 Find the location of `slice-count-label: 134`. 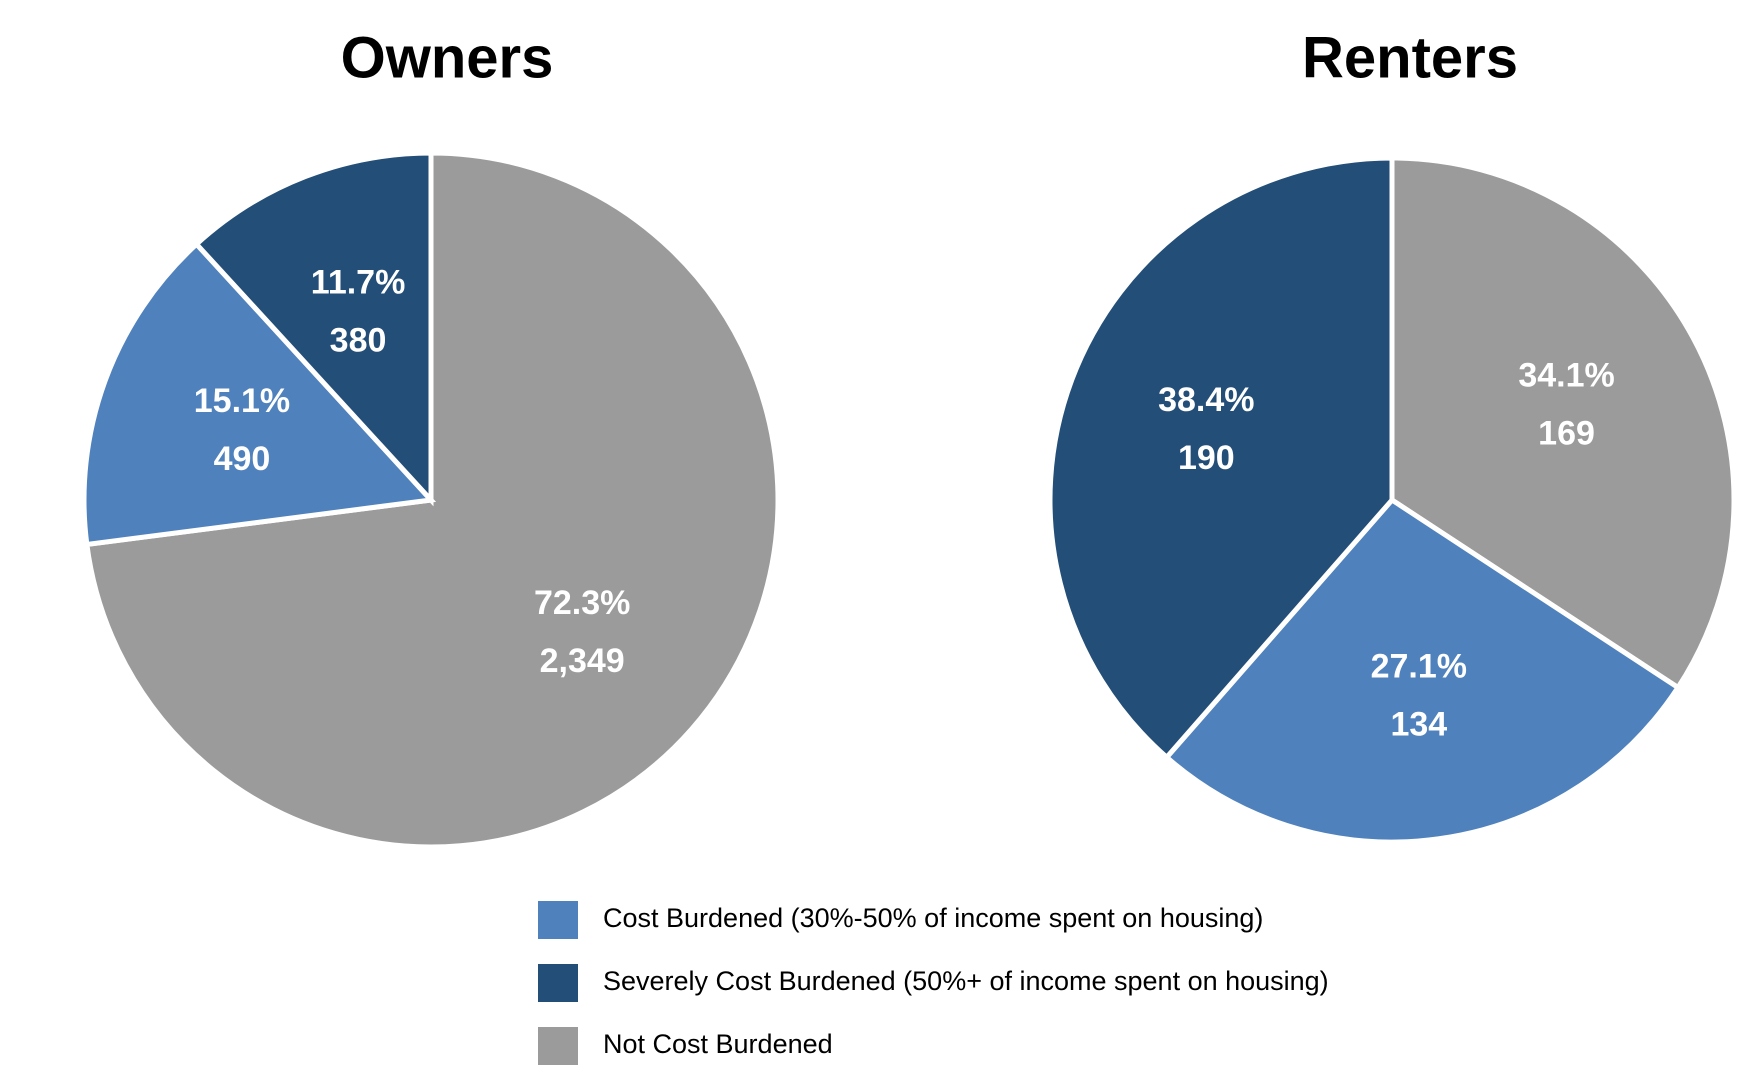

slice-count-label: 134 is located at coordinates (1418, 725).